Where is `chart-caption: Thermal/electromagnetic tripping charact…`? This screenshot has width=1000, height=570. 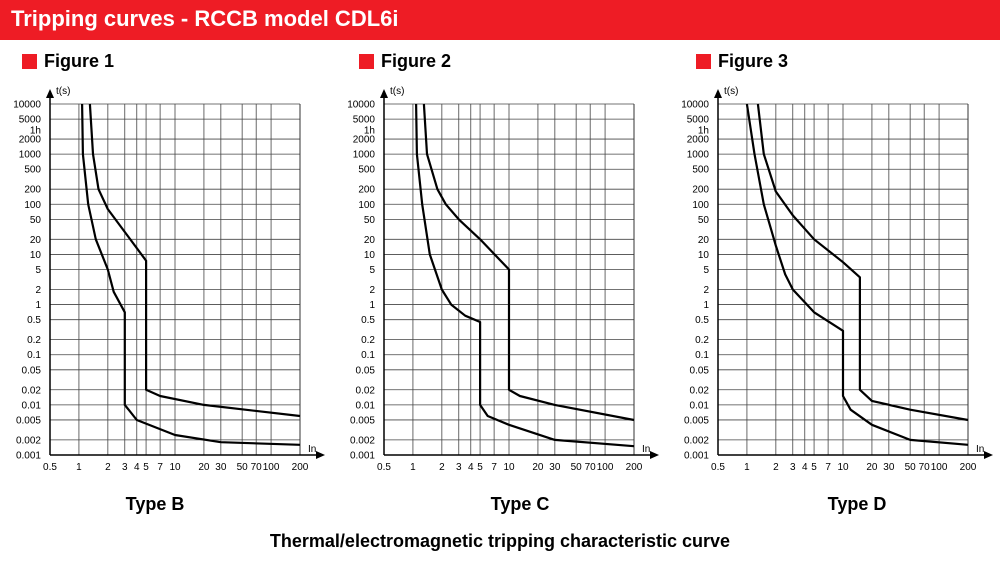
chart-caption: Thermal/electromagnetic tripping charact… is located at coordinates (500, 541).